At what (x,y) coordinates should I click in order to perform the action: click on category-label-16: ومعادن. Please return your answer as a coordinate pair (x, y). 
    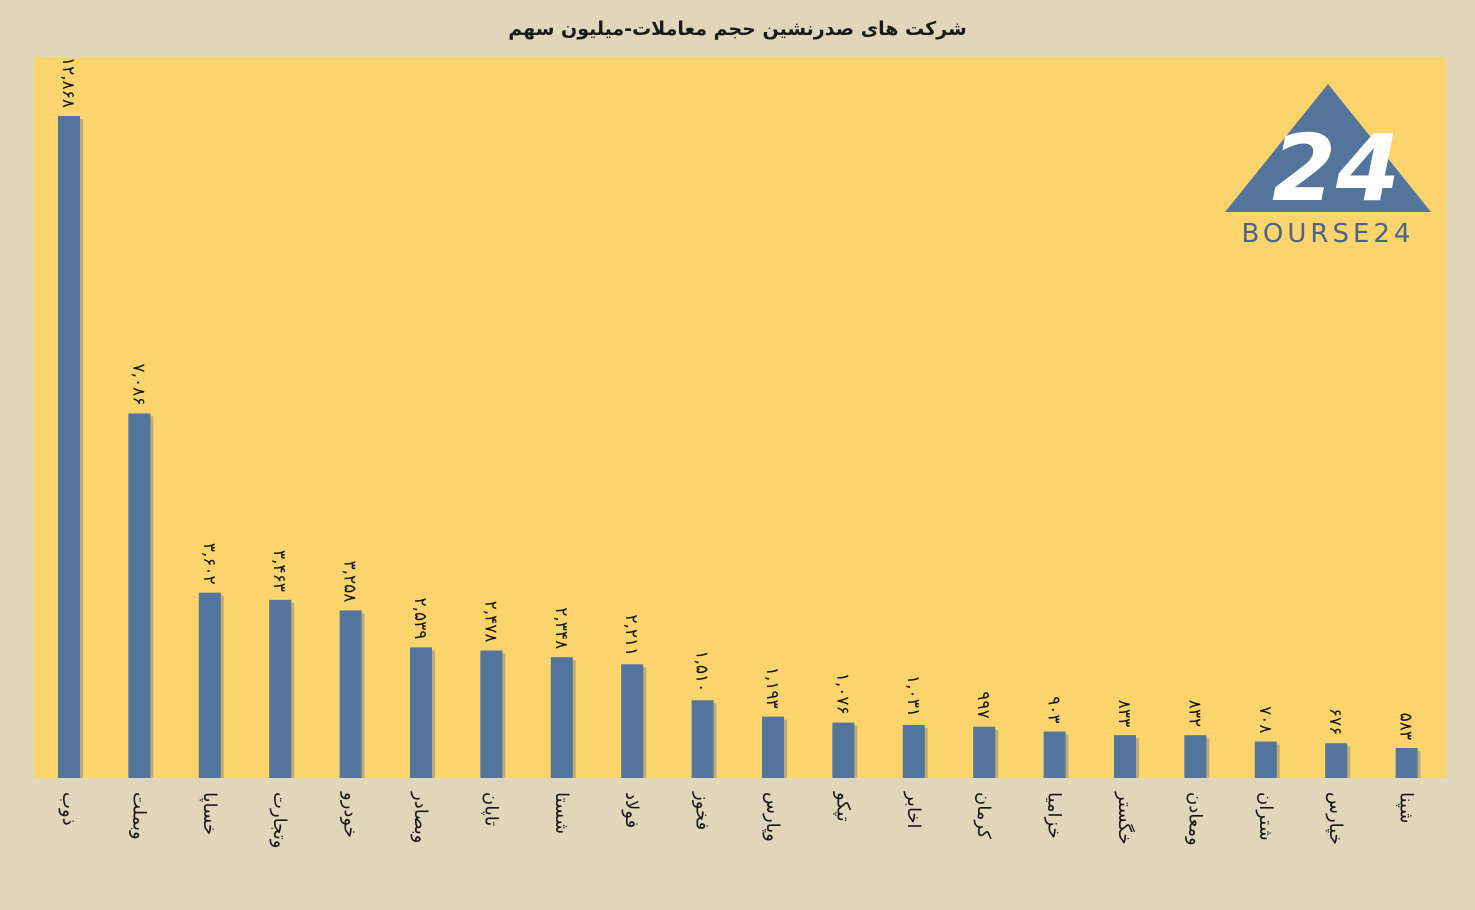
    Looking at the image, I should click on (1194, 819).